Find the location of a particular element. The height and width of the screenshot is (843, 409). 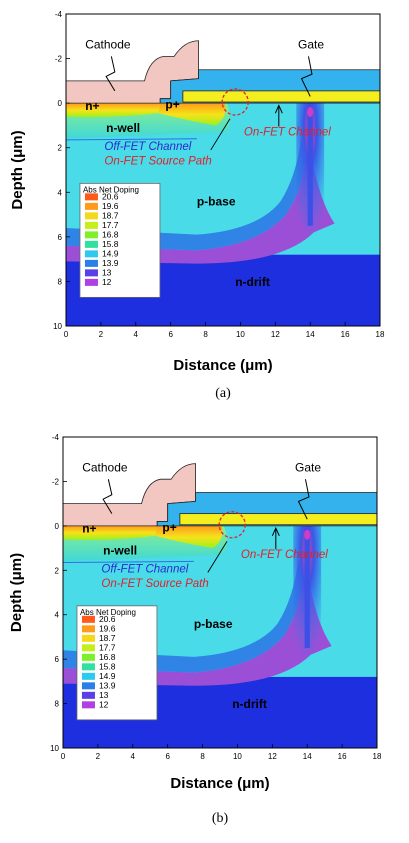

y-axis-title: Depth (μm) is located at coordinates (17, 169).